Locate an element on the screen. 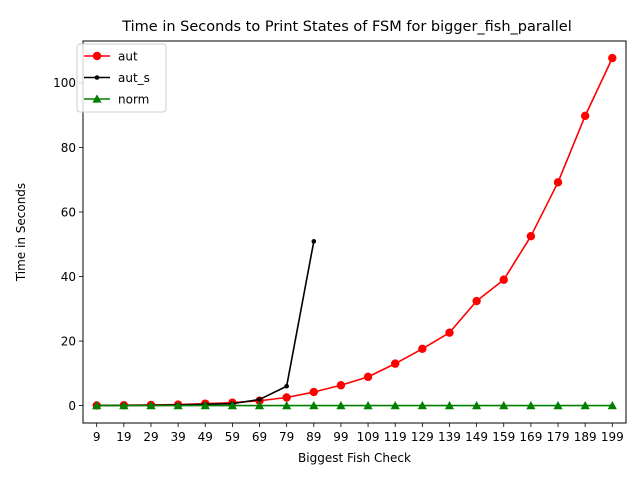 This screenshot has height=480, width=640. x-tick-label: 129 is located at coordinates (422, 437).